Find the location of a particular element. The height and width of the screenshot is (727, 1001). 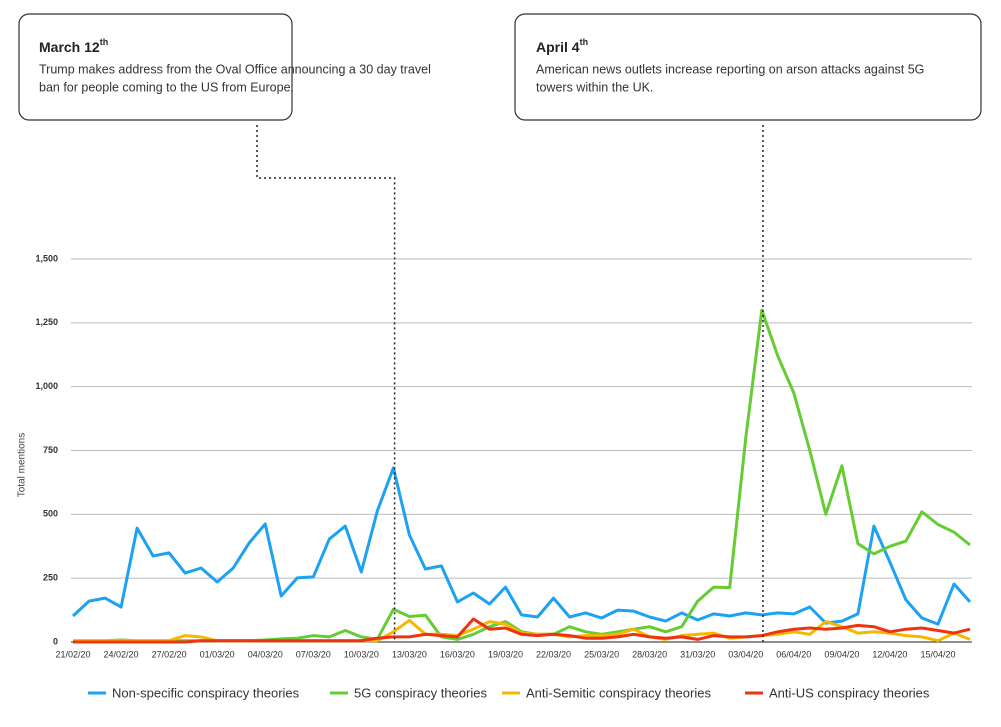

annotation-title: March 12th is located at coordinates (73, 45).